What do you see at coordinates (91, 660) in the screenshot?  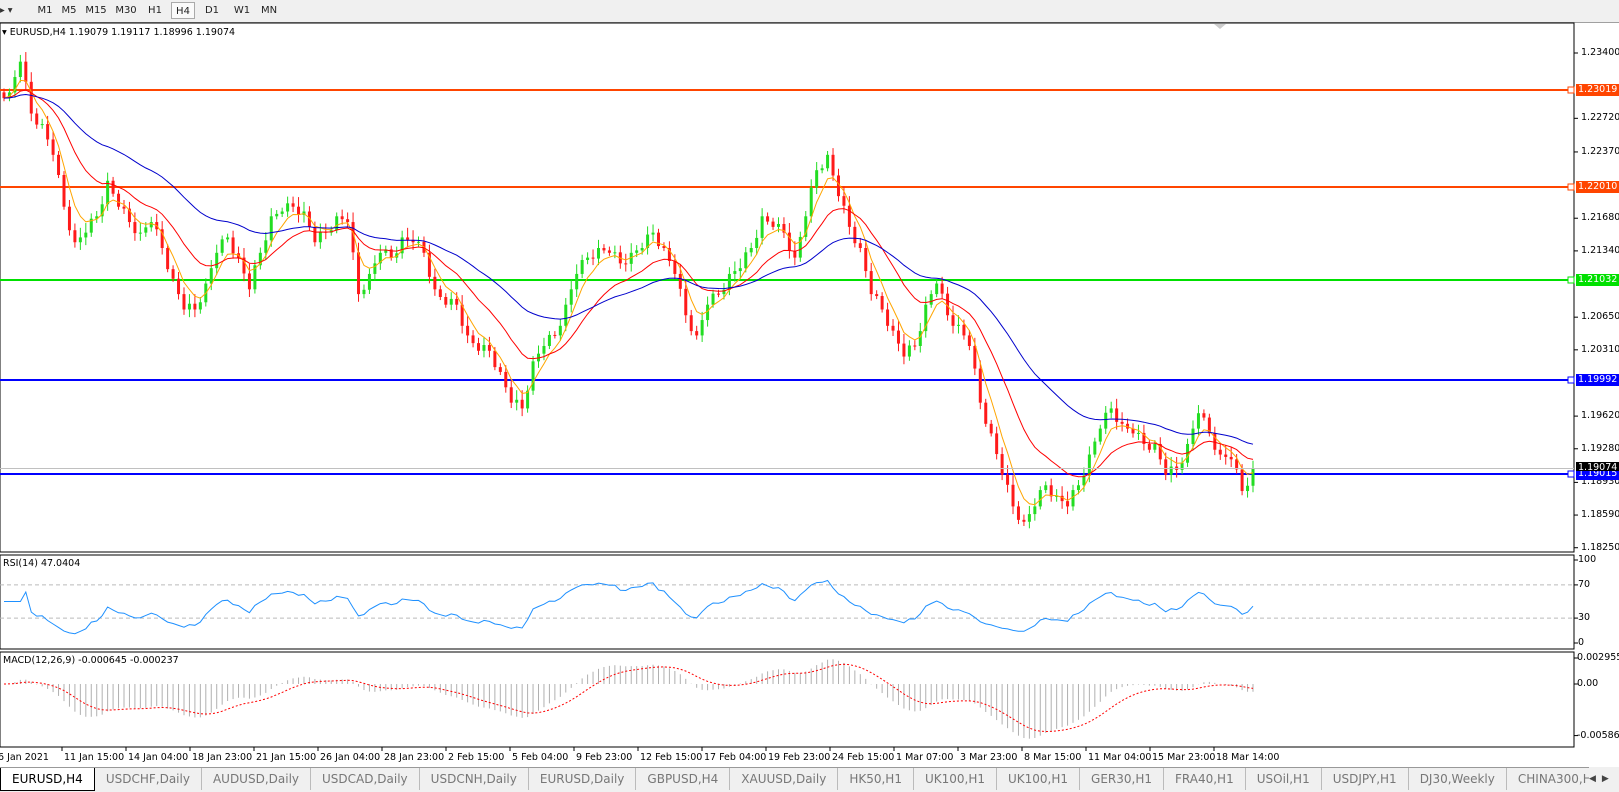 I see `macd-label: MACD(12,26,9) -0.000645 -0.000237` at bounding box center [91, 660].